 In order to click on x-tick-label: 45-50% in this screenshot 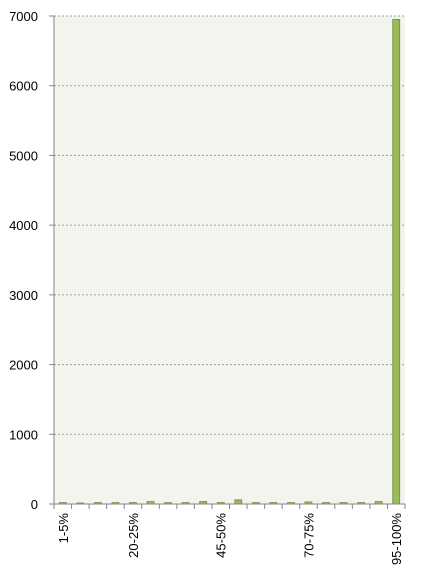, I will do `click(221, 535)`.